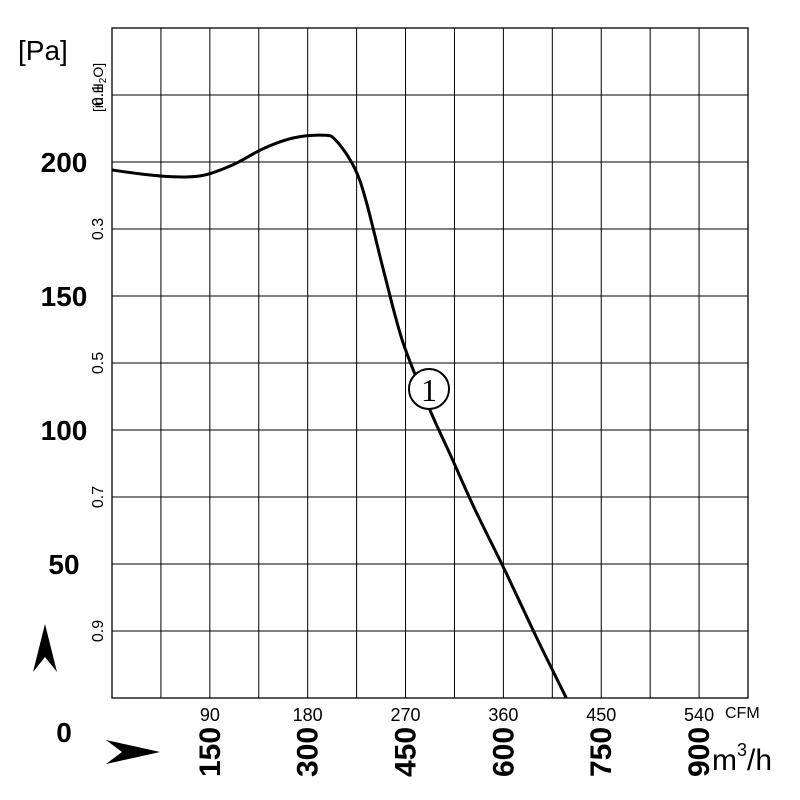 Image resolution: width=800 pixels, height=800 pixels. What do you see at coordinates (406, 752) in the screenshot?
I see `m3h-tick-label: 450` at bounding box center [406, 752].